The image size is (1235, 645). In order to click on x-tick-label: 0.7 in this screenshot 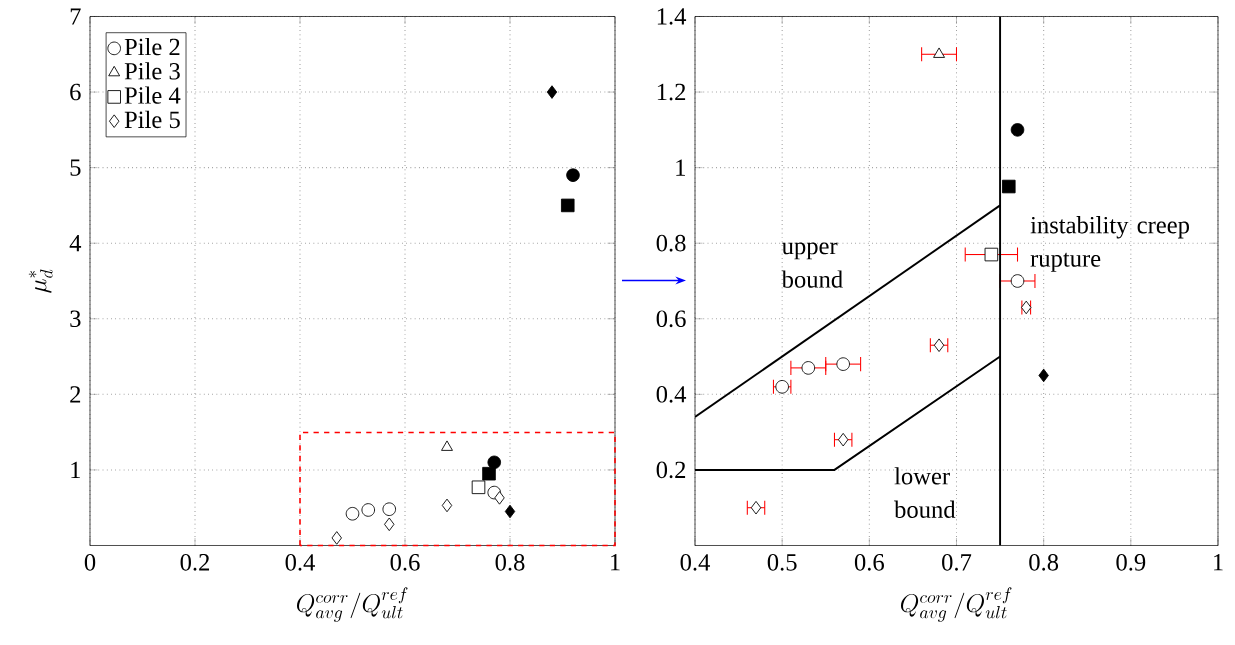, I will do `click(957, 562)`.